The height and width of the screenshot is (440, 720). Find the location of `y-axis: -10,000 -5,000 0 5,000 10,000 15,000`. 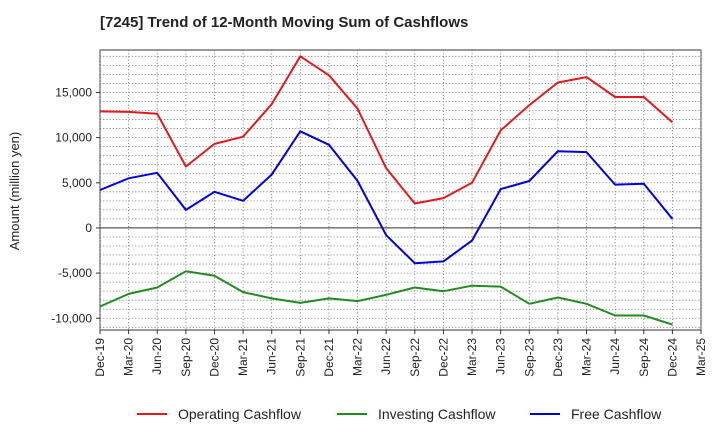

y-axis: -10,000 -5,000 0 5,000 10,000 15,000 is located at coordinates (75, 205).